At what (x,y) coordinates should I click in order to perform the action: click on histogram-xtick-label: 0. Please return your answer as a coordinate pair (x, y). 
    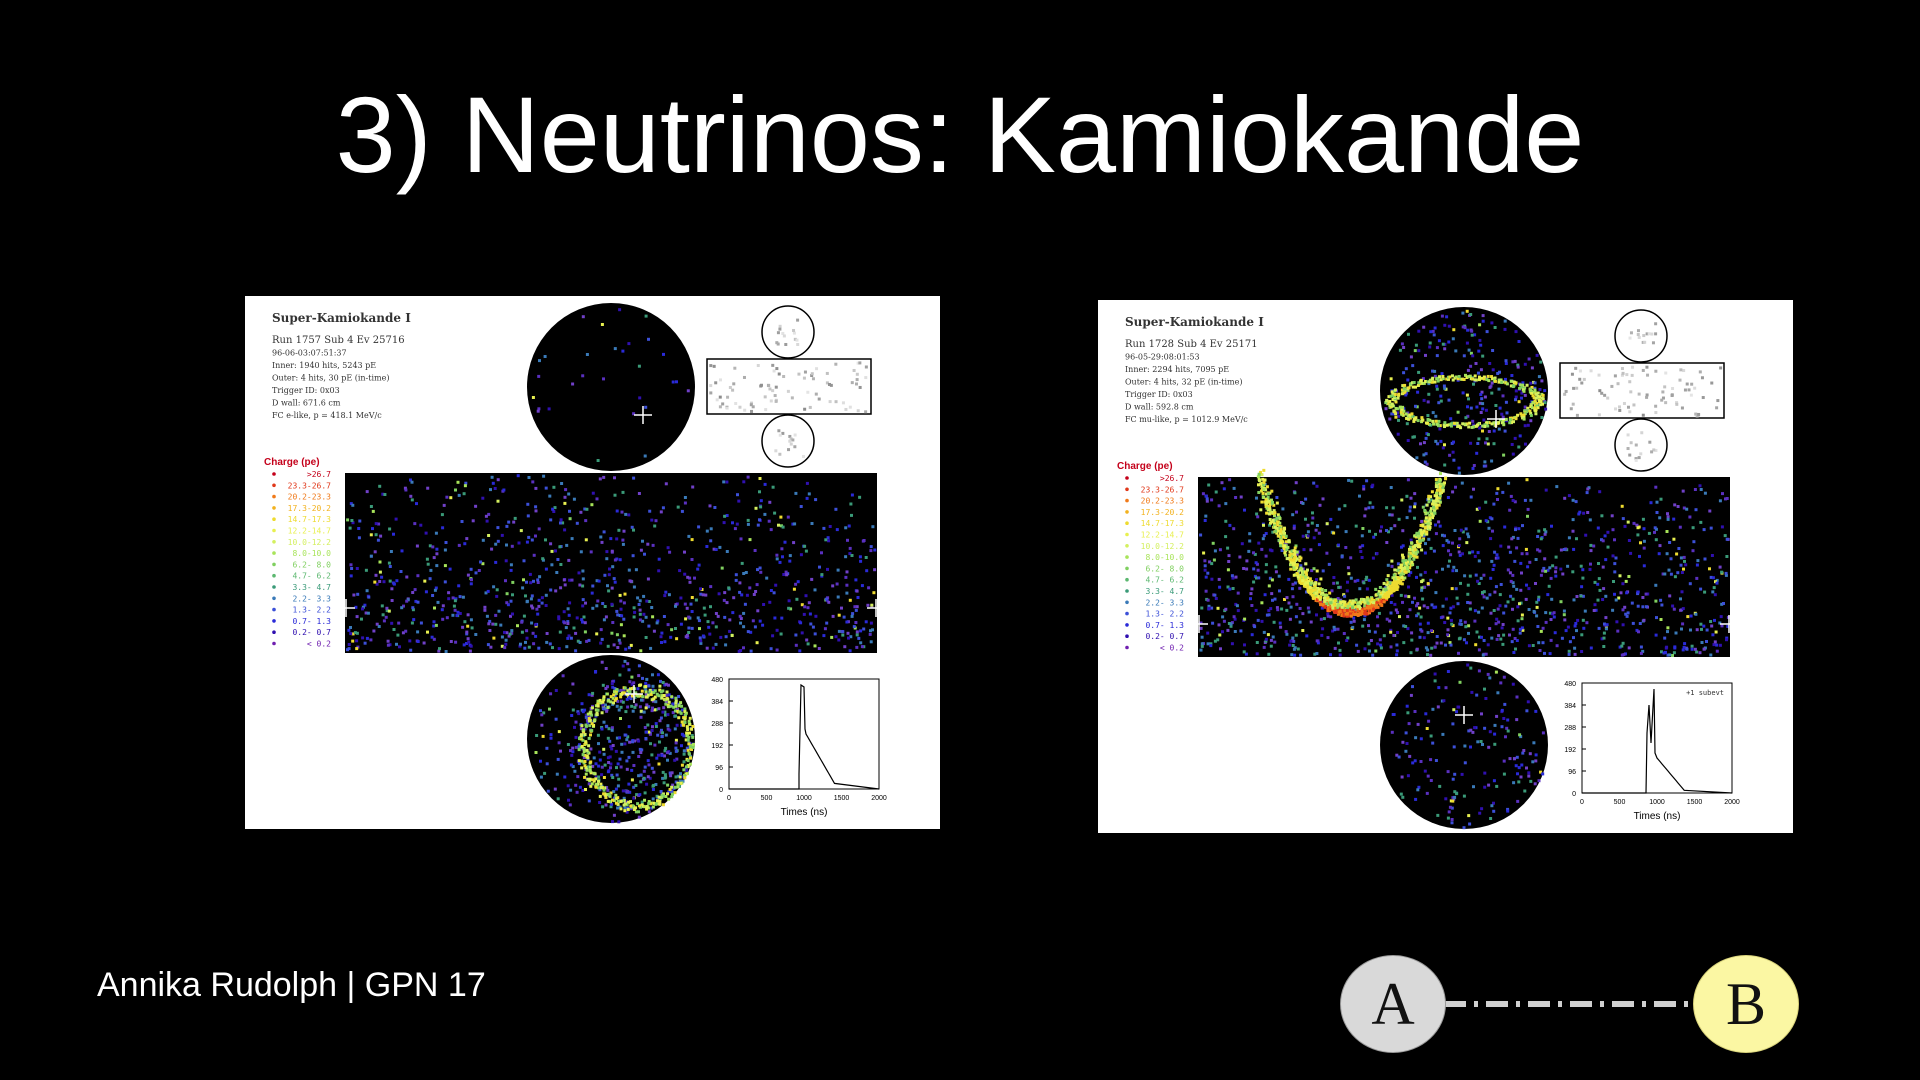
    Looking at the image, I should click on (729, 798).